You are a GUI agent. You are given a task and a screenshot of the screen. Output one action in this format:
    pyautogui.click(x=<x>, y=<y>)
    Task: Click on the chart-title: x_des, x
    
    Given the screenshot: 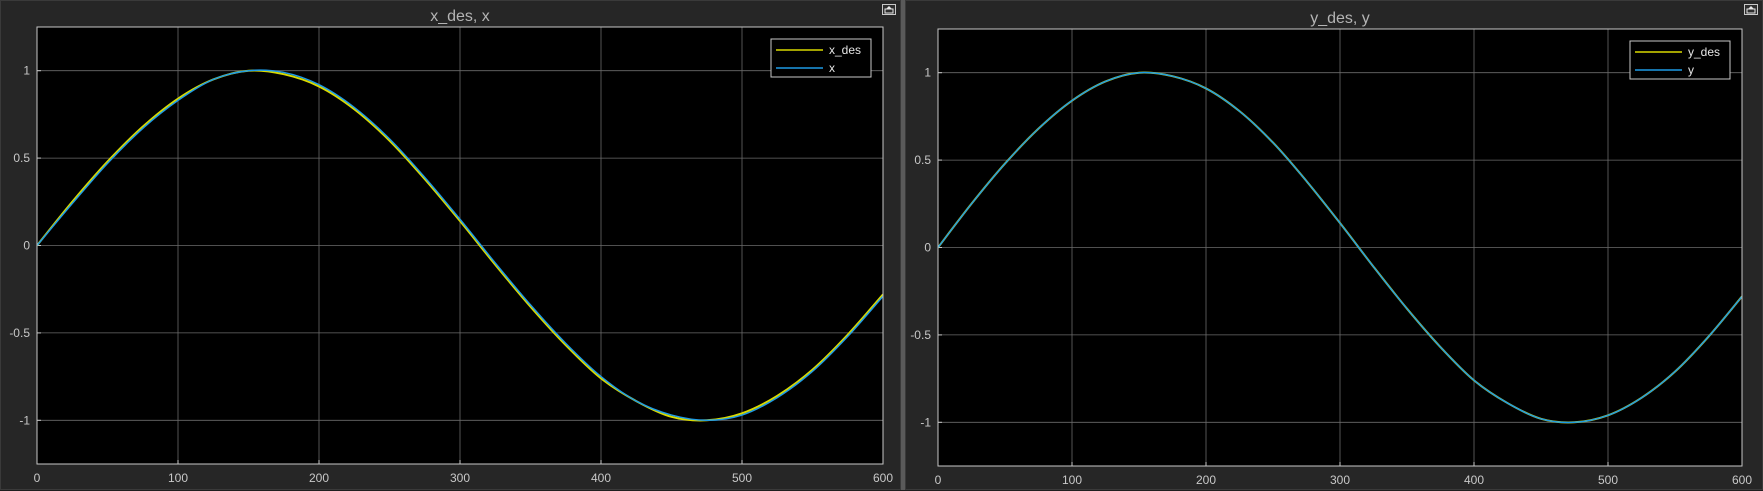 What is the action you would take?
    pyautogui.click(x=460, y=16)
    